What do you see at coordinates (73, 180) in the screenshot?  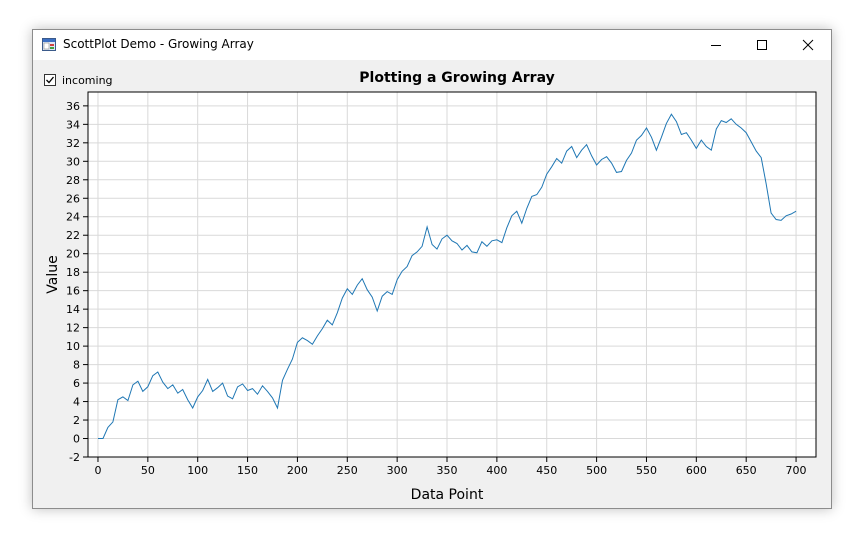 I see `y-tick-label: 28` at bounding box center [73, 180].